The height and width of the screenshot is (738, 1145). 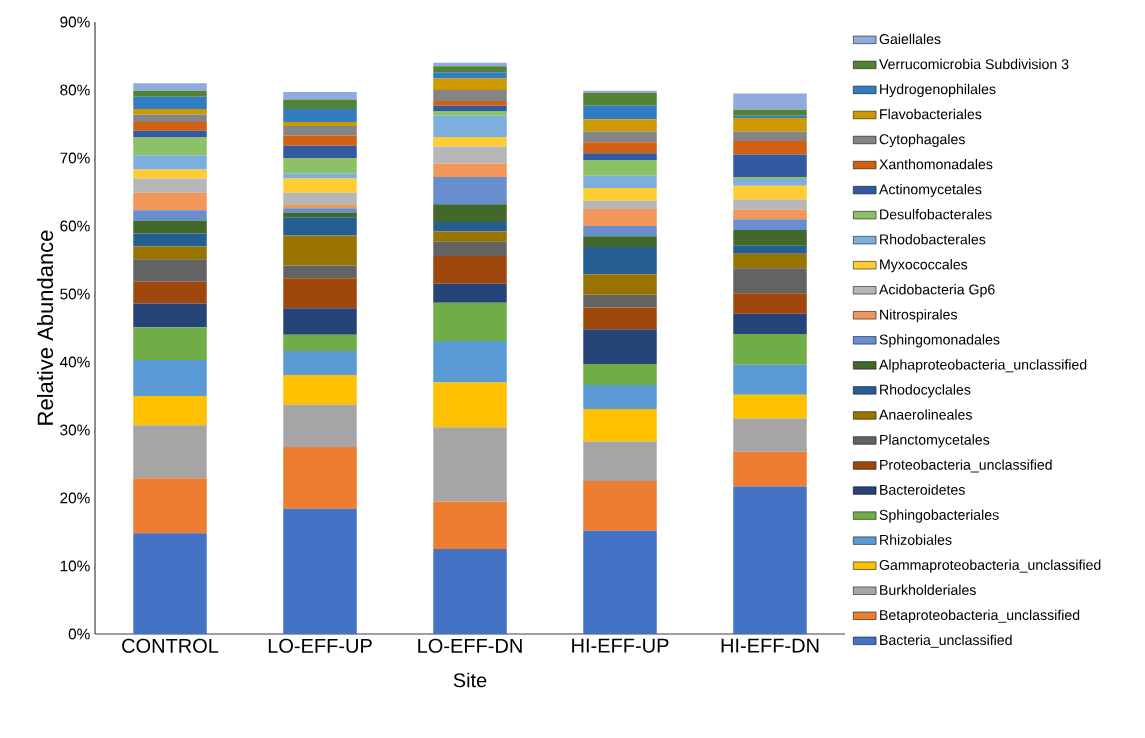 I want to click on legend-label: Sphingomonadales, so click(x=939, y=341).